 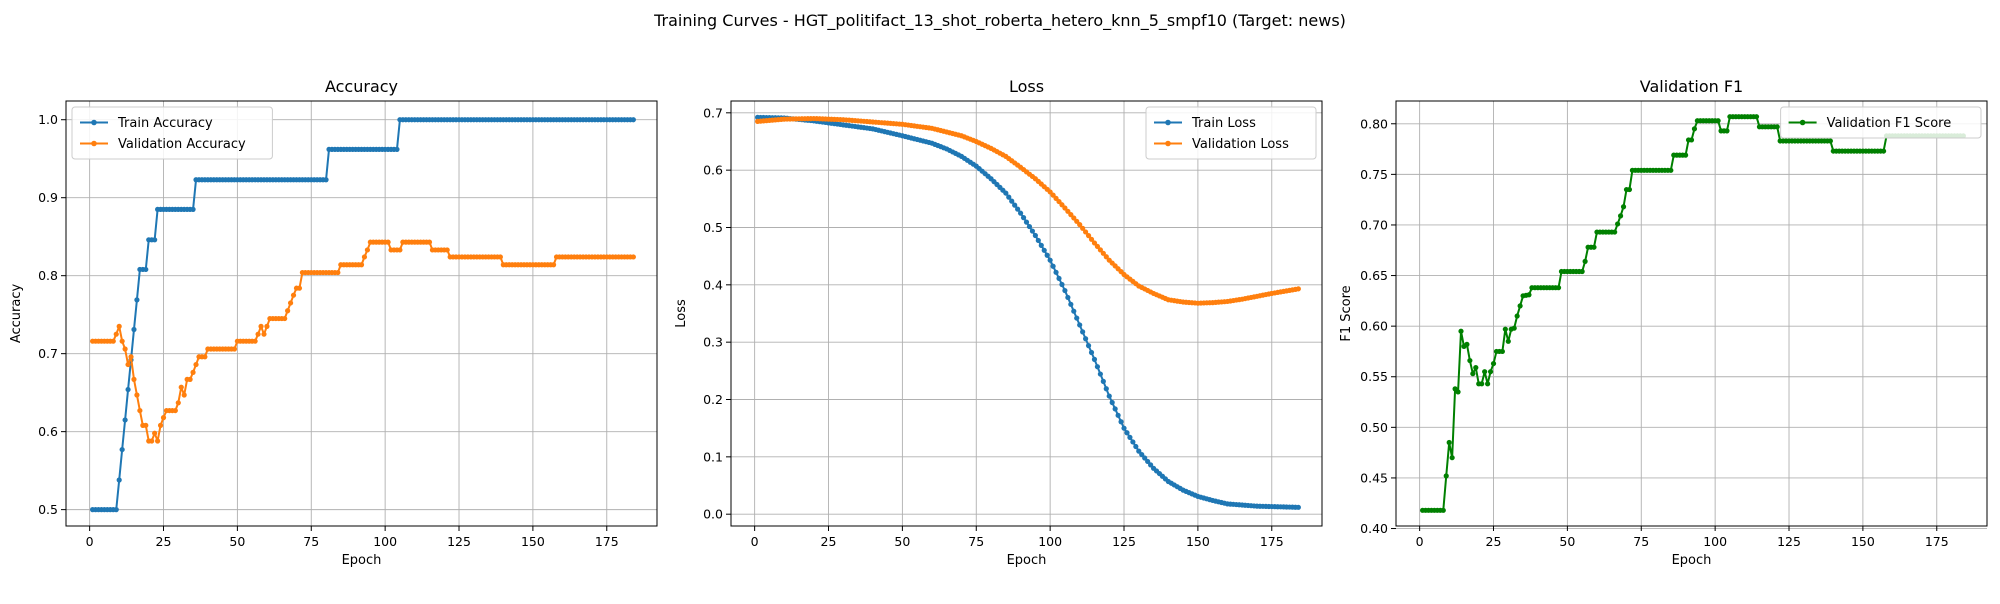 I want to click on legend-swatch-marker, so click(x=1168, y=143).